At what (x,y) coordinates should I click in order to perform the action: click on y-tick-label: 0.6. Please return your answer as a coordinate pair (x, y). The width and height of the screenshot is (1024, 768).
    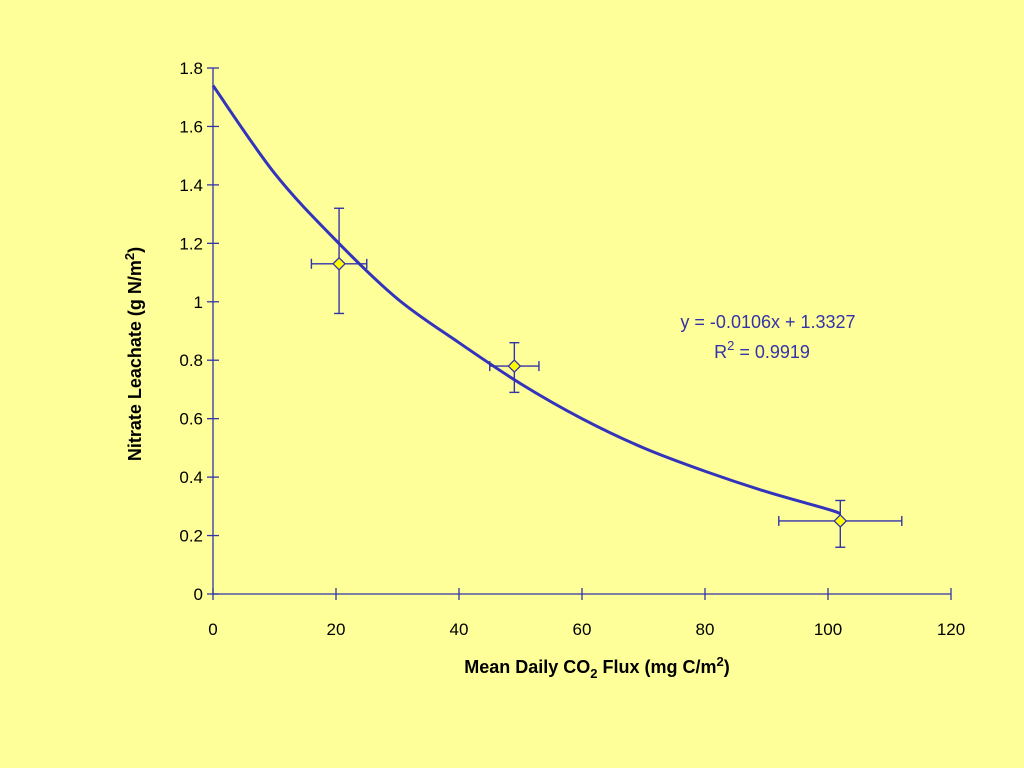
    Looking at the image, I should click on (191, 419).